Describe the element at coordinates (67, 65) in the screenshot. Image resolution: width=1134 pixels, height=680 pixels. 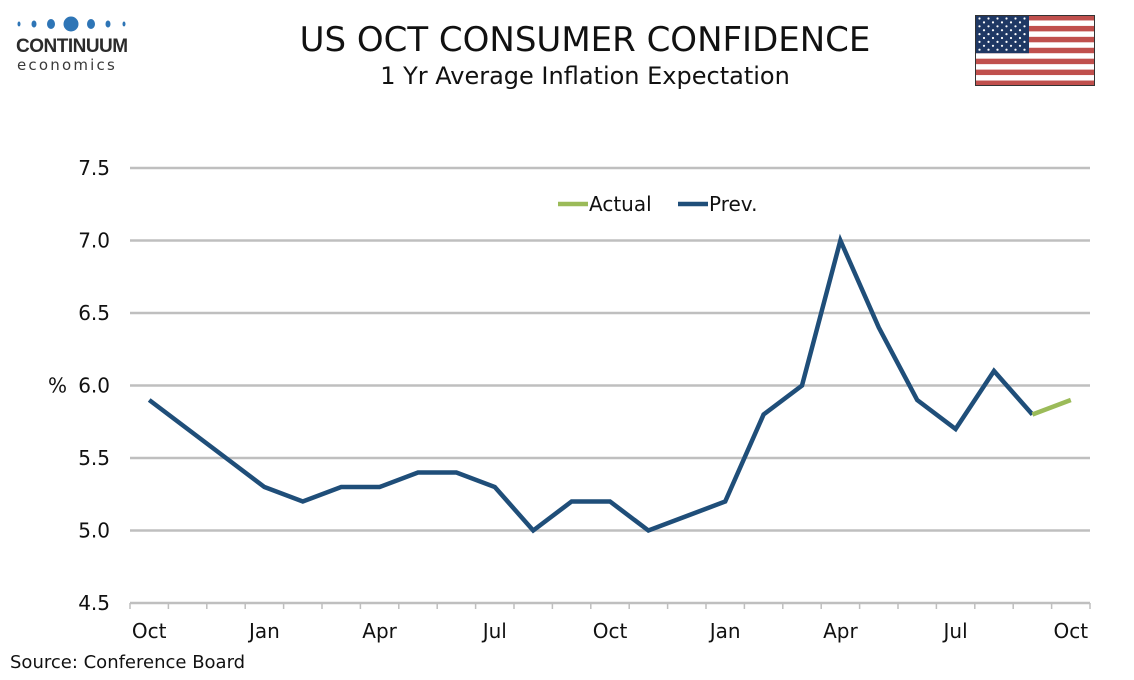
I see `logo-tagline: economics` at that location.